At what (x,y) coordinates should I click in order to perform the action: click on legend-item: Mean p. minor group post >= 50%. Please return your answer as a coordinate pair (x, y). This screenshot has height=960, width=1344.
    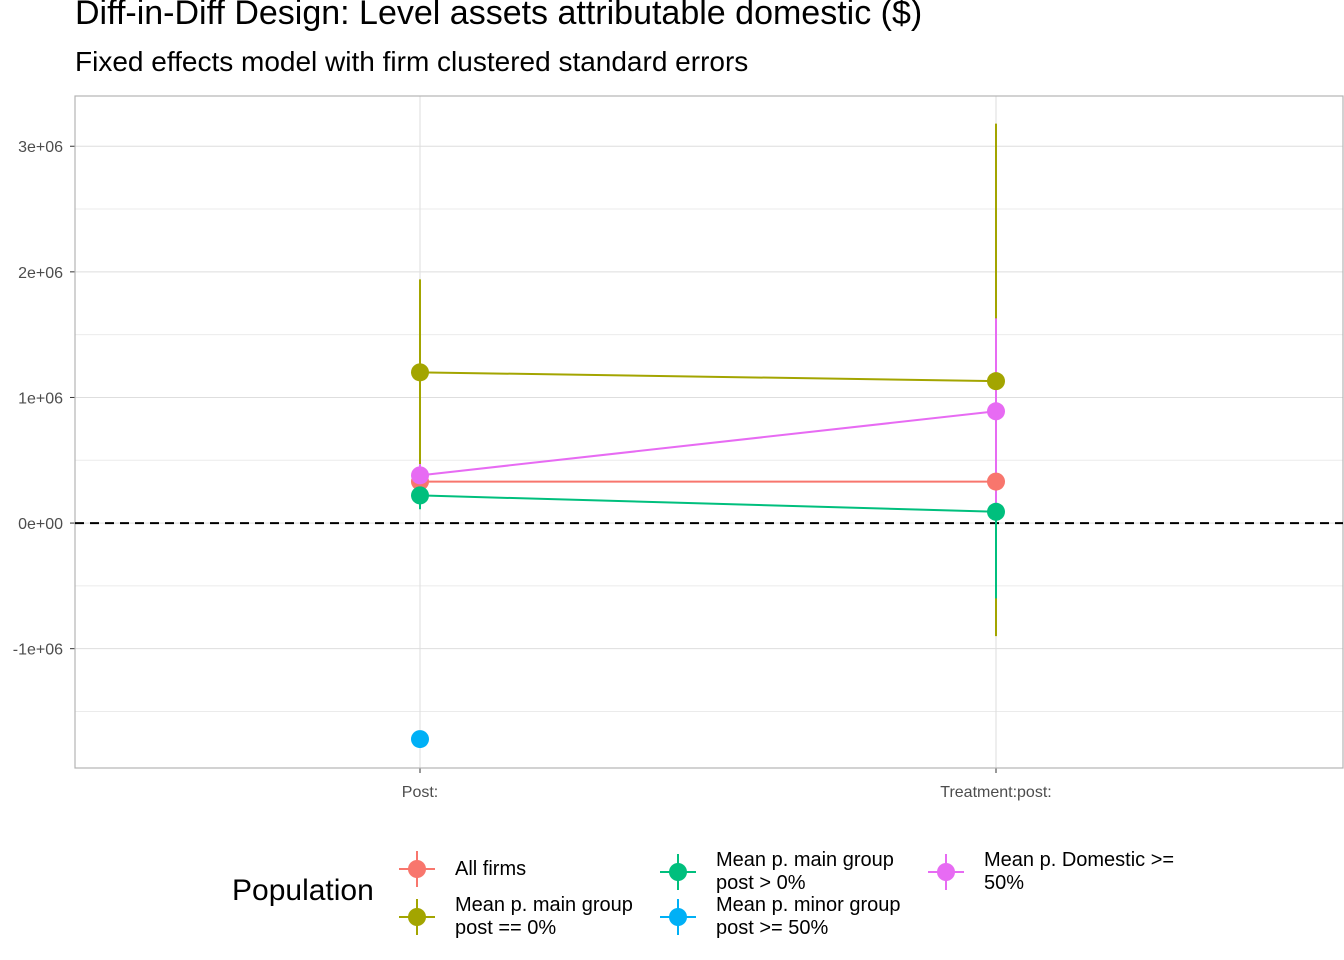
    Looking at the image, I should click on (779, 917).